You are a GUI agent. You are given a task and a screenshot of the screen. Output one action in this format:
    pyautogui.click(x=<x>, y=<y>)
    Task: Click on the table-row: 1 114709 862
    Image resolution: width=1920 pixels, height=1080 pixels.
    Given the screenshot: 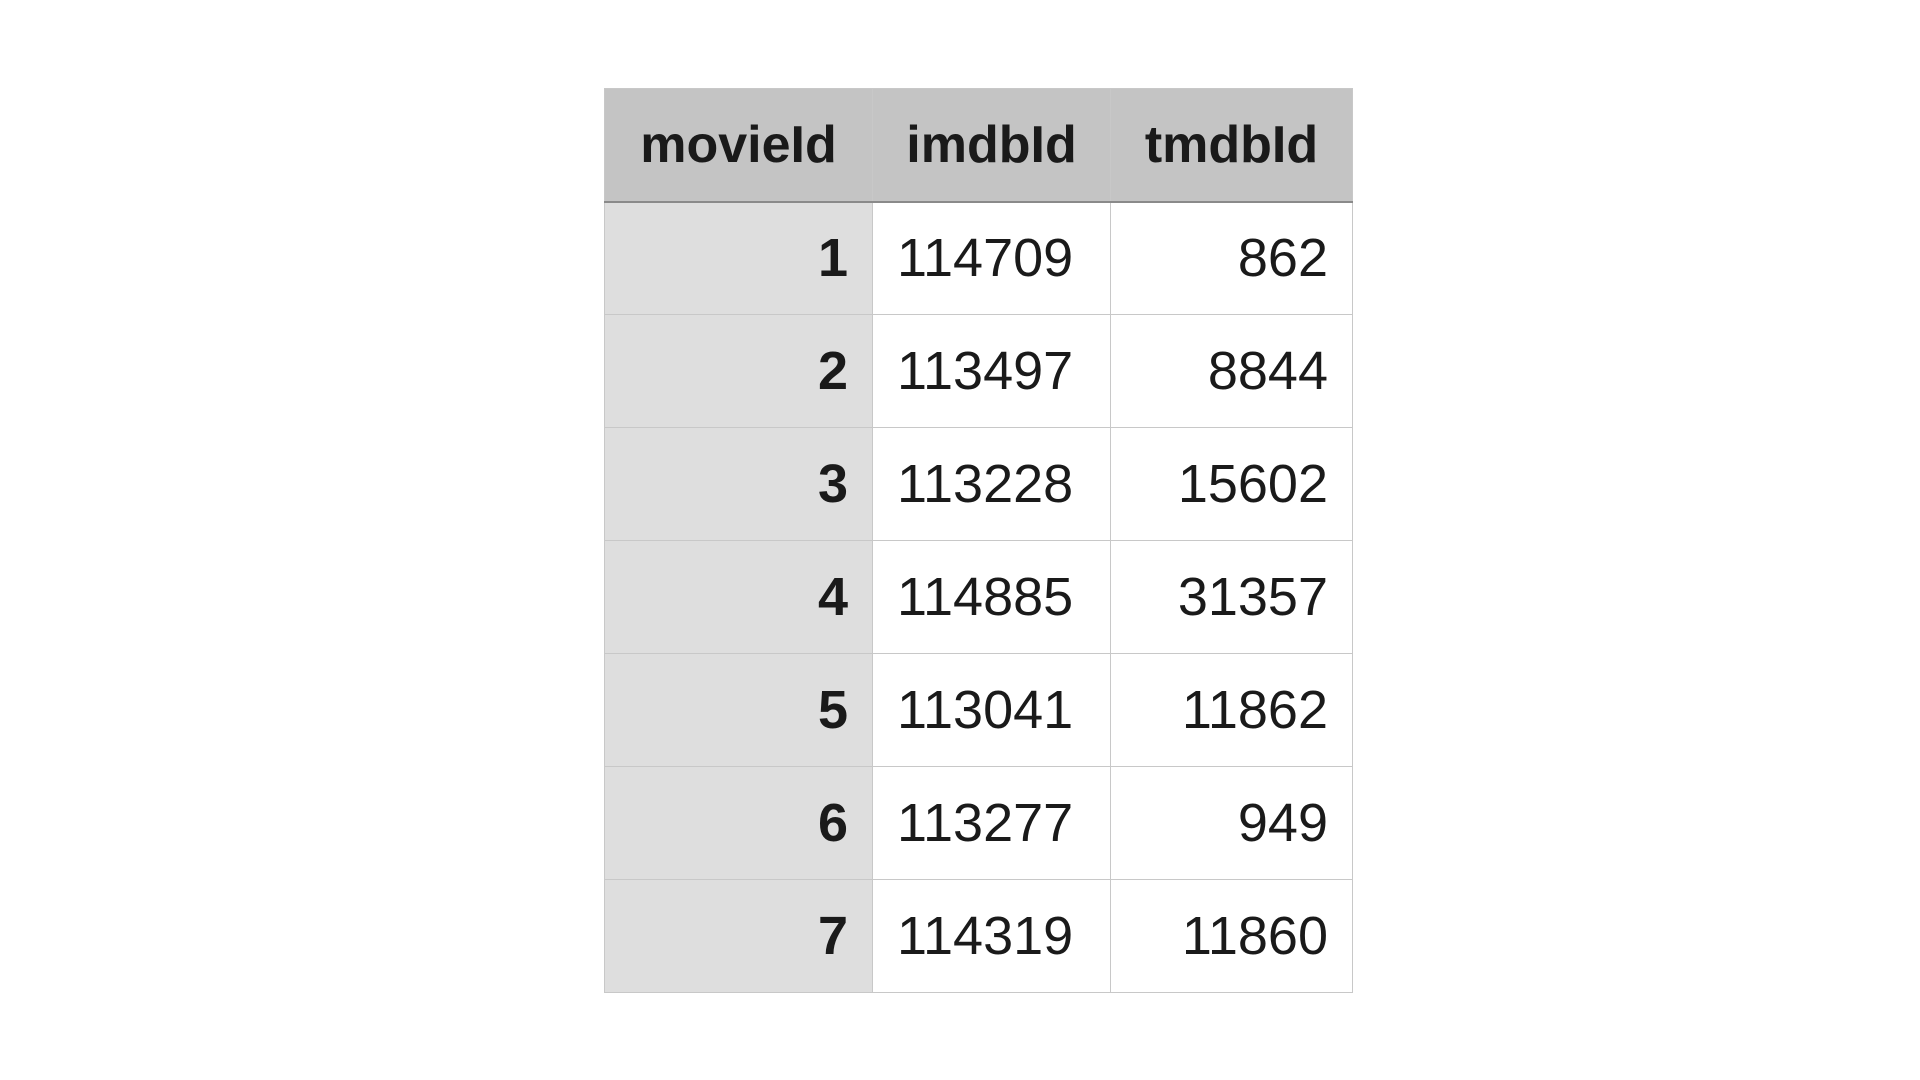 What is the action you would take?
    pyautogui.click(x=978, y=258)
    